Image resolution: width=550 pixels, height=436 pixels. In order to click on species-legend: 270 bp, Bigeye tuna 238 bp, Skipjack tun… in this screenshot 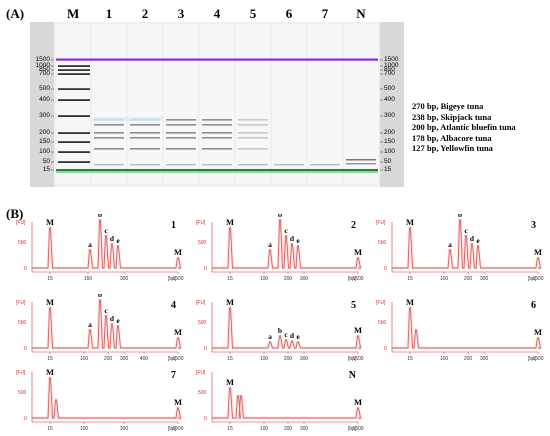, I will do `click(464, 127)`.